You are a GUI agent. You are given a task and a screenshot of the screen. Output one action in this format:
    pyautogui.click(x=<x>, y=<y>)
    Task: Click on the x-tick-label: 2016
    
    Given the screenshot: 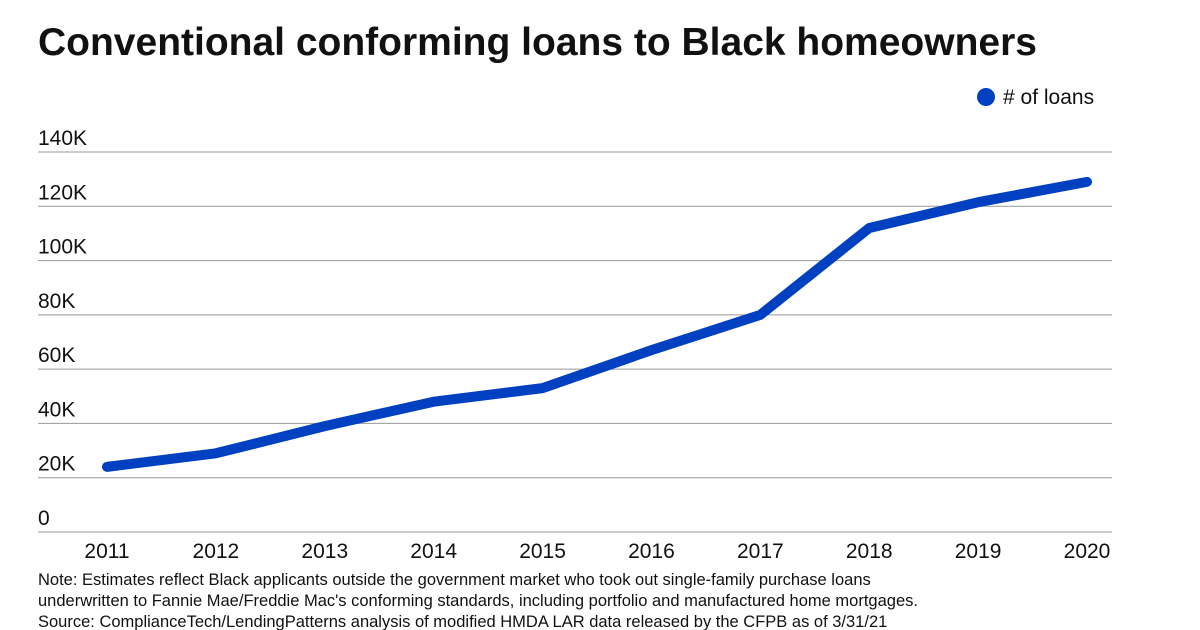 What is the action you would take?
    pyautogui.click(x=651, y=551)
    